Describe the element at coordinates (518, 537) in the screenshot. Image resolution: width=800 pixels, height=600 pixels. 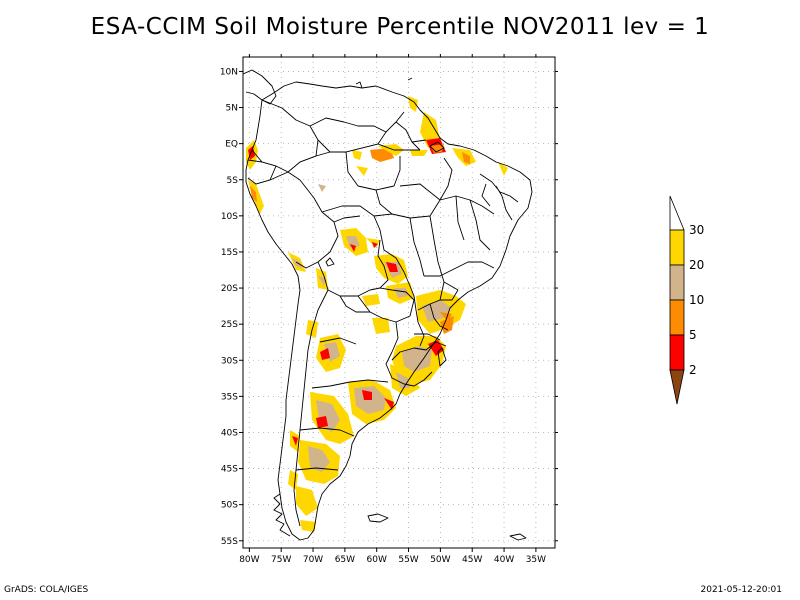
I see `coast-south-georgia` at that location.